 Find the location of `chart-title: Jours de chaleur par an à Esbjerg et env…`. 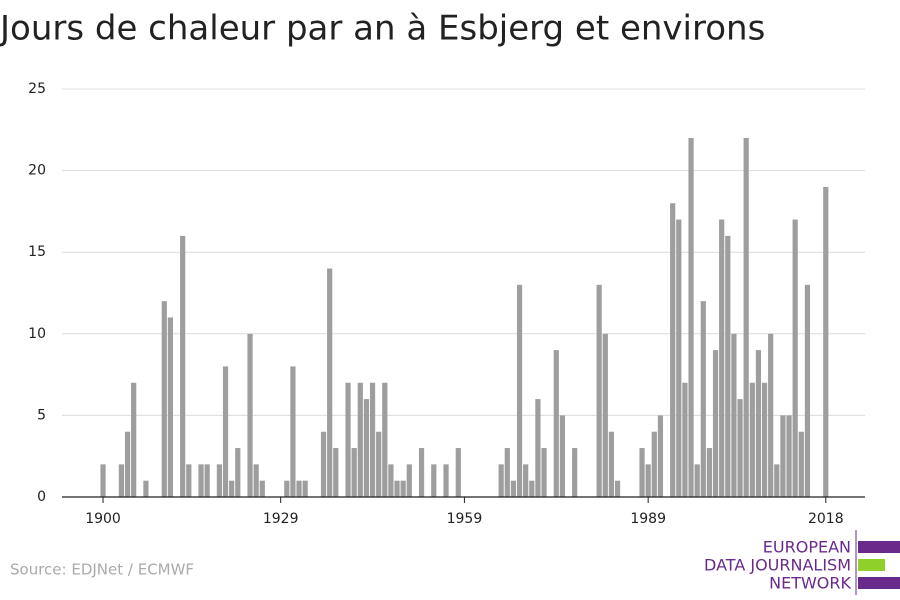

chart-title: Jours de chaleur par an à Esbjerg et env… is located at coordinates (382, 29).